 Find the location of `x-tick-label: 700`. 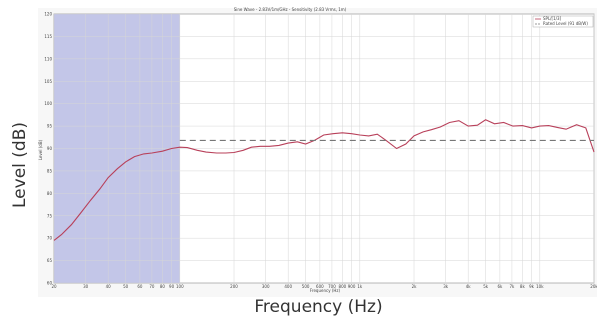

x-tick-label: 700 is located at coordinates (332, 286).